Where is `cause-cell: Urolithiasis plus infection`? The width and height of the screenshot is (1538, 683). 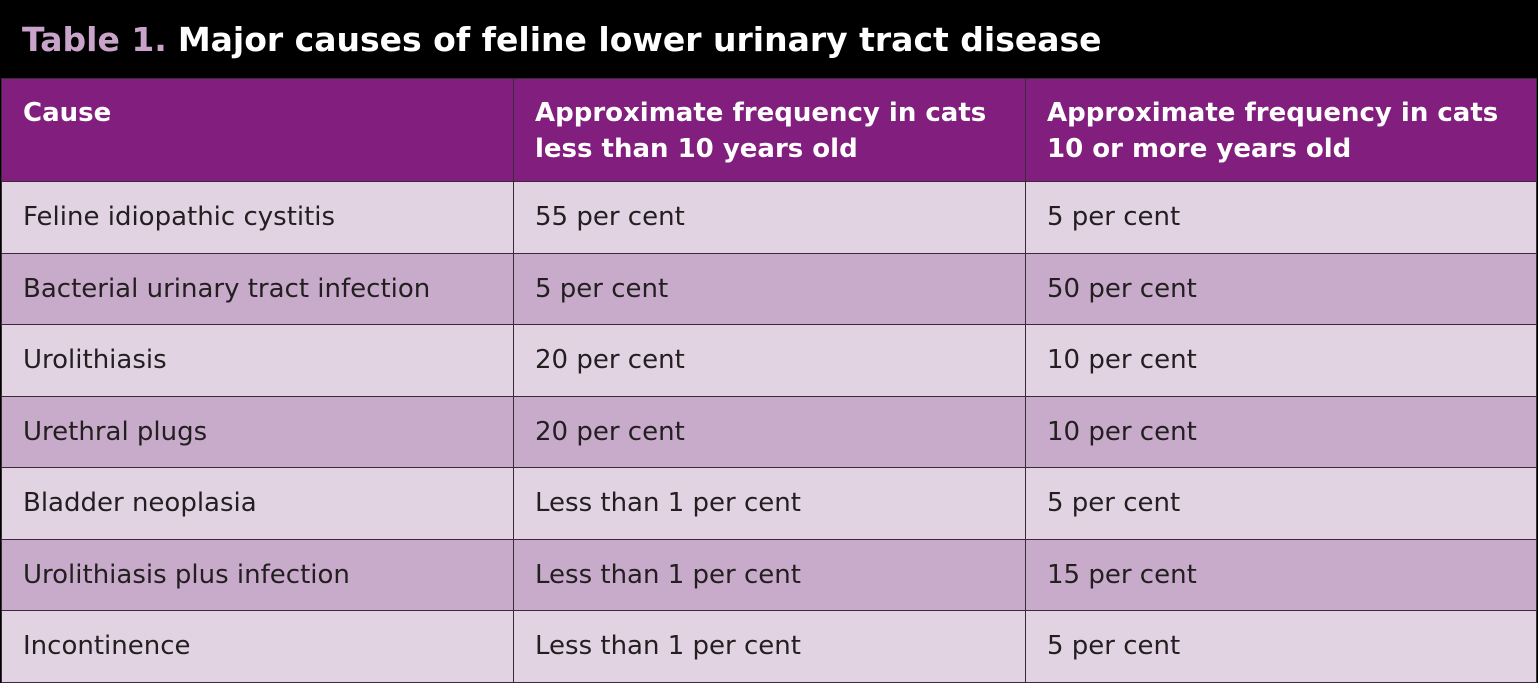
cause-cell: Urolithiasis plus infection is located at coordinates (257, 574).